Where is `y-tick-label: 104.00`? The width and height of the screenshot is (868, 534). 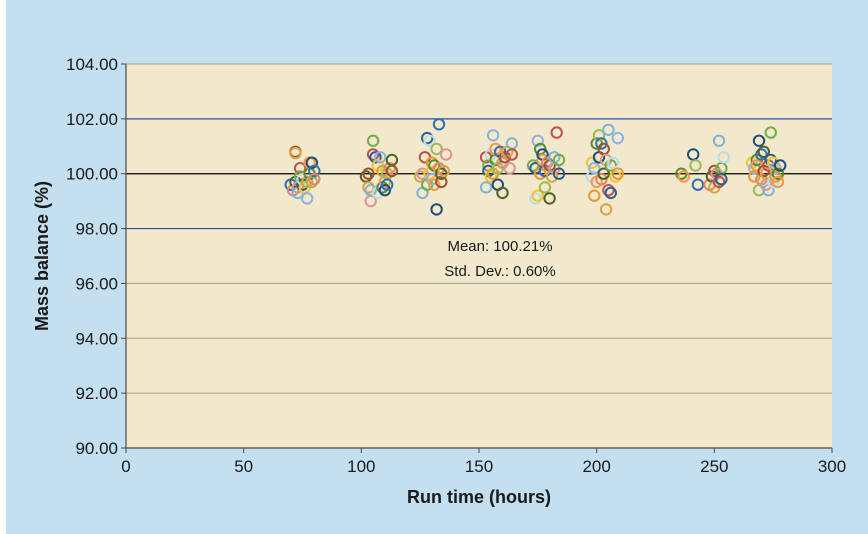
y-tick-label: 104.00 is located at coordinates (92, 64).